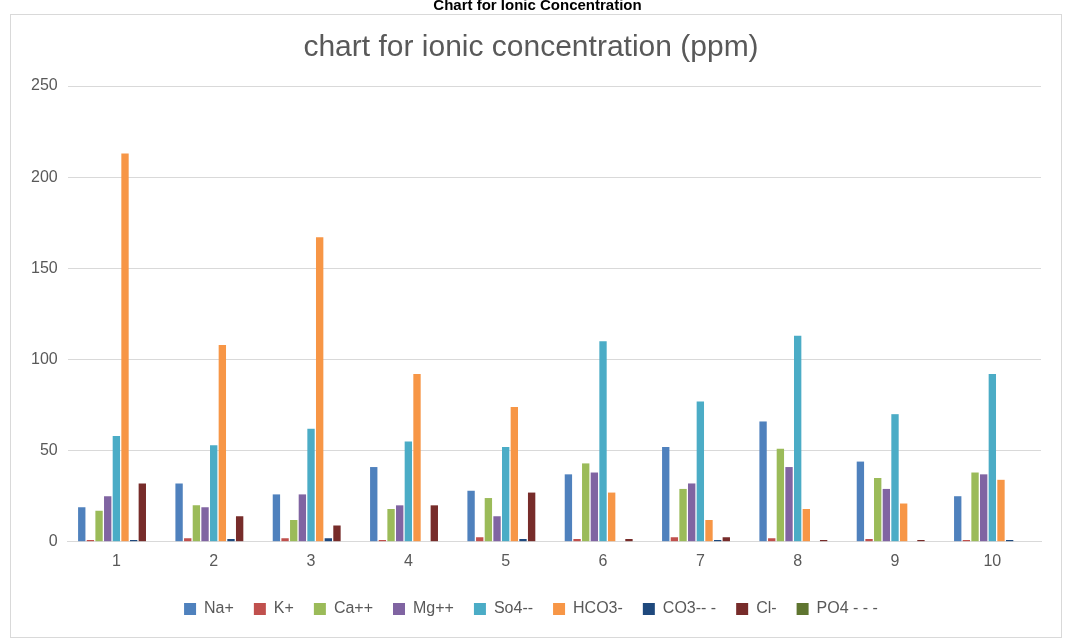 This screenshot has height=639, width=1075. I want to click on y-tick-label: 200, so click(44, 176).